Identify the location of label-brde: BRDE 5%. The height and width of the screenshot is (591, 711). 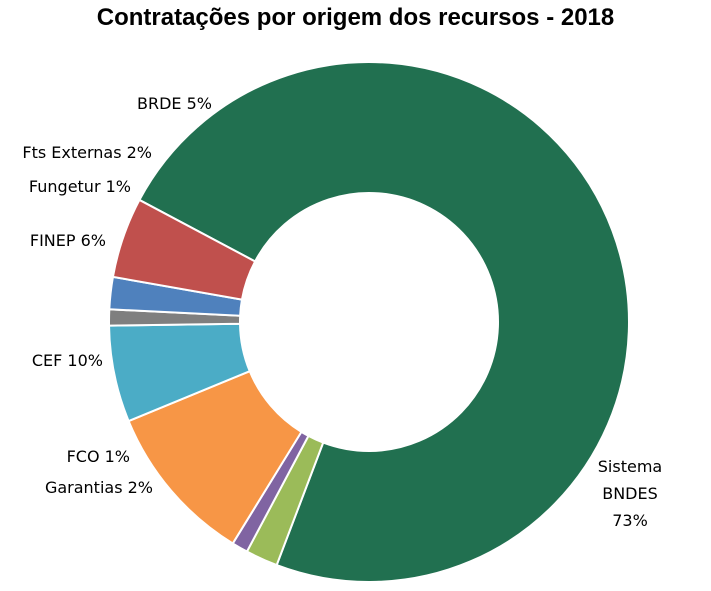
(174, 103).